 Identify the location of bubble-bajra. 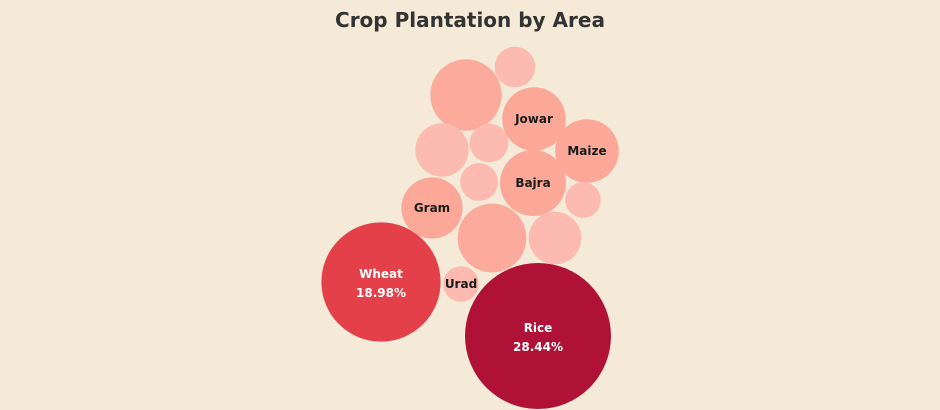
(533, 183).